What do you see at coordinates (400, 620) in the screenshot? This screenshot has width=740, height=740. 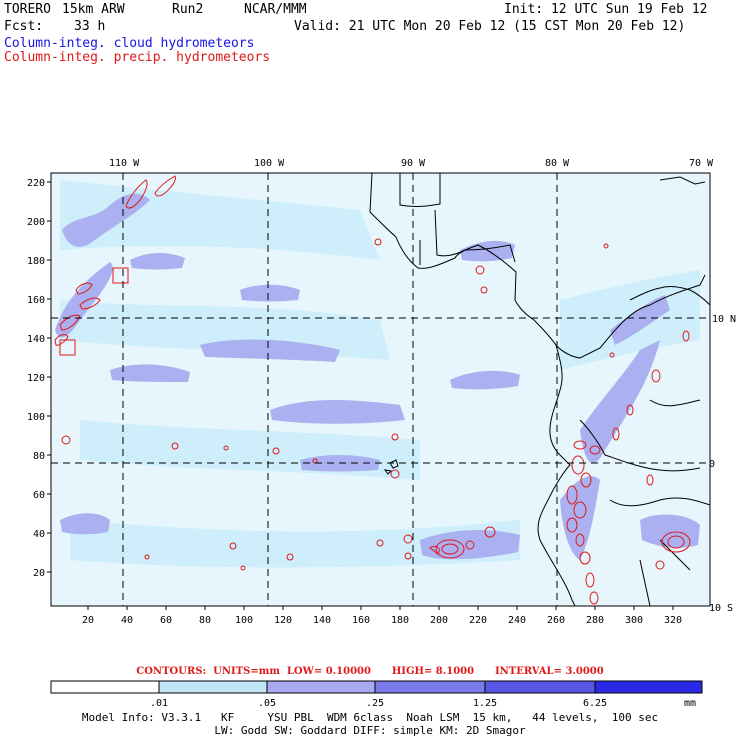 I see `x-tick-label: 180` at bounding box center [400, 620].